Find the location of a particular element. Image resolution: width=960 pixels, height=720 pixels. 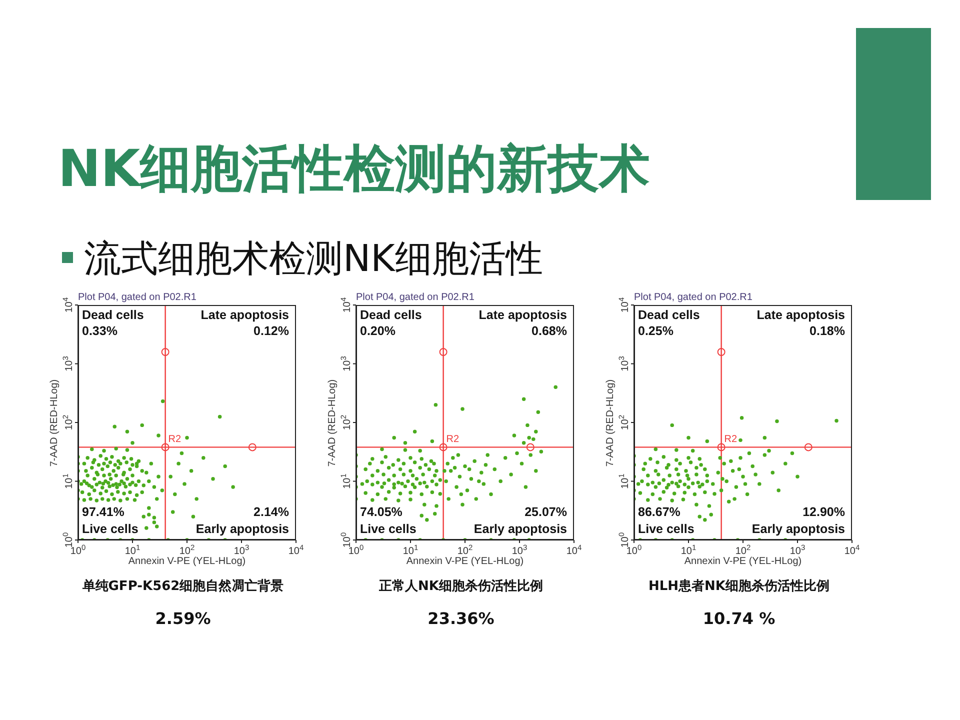

annotation: 0.33% is located at coordinates (100, 331).